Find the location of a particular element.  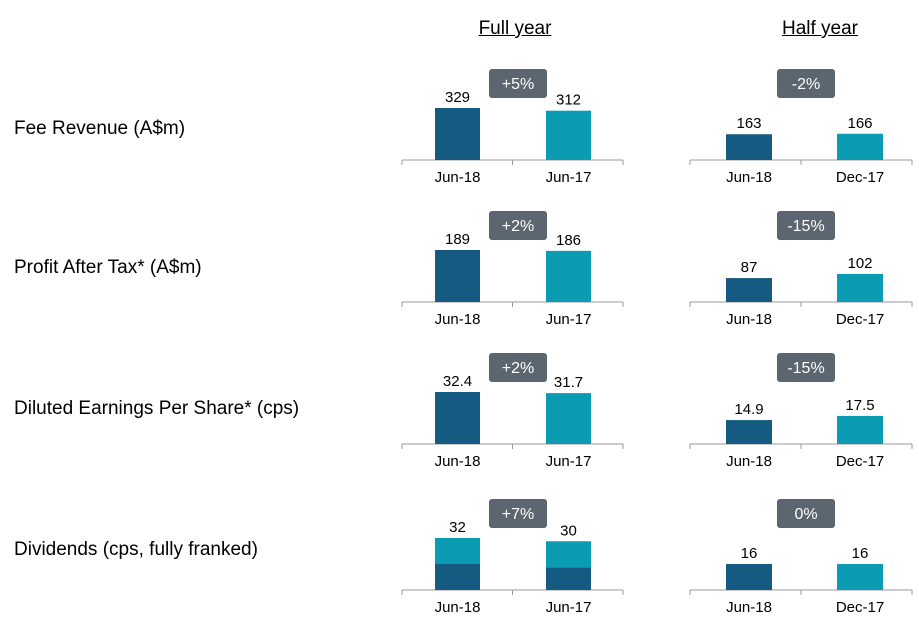

tick-label-fy-2-0: Jun-18 is located at coordinates (458, 319).